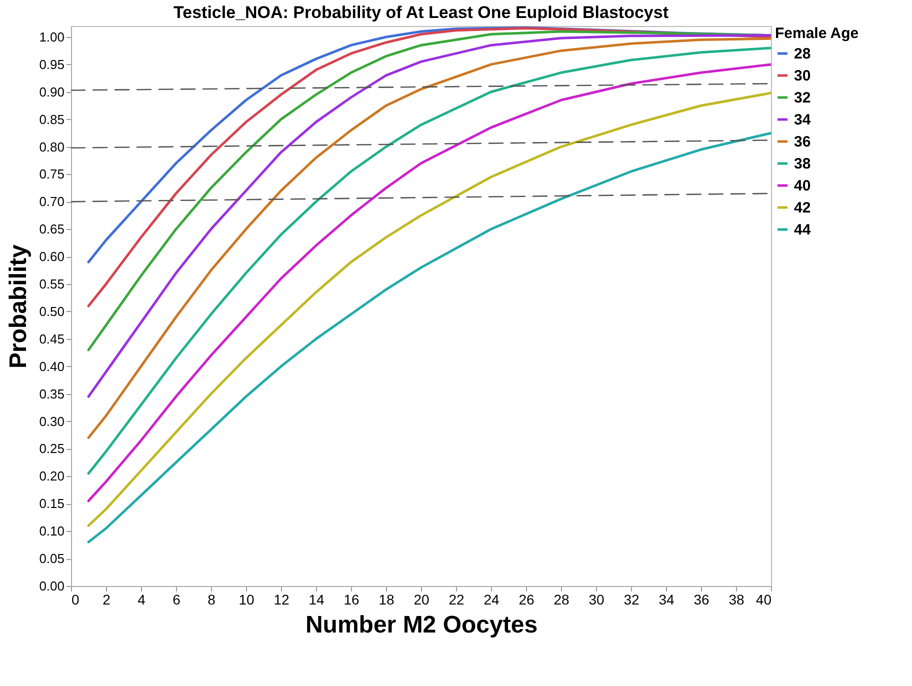 This screenshot has width=912, height=686. Describe the element at coordinates (51, 64) in the screenshot. I see `y-tick-label: 0.95` at that location.